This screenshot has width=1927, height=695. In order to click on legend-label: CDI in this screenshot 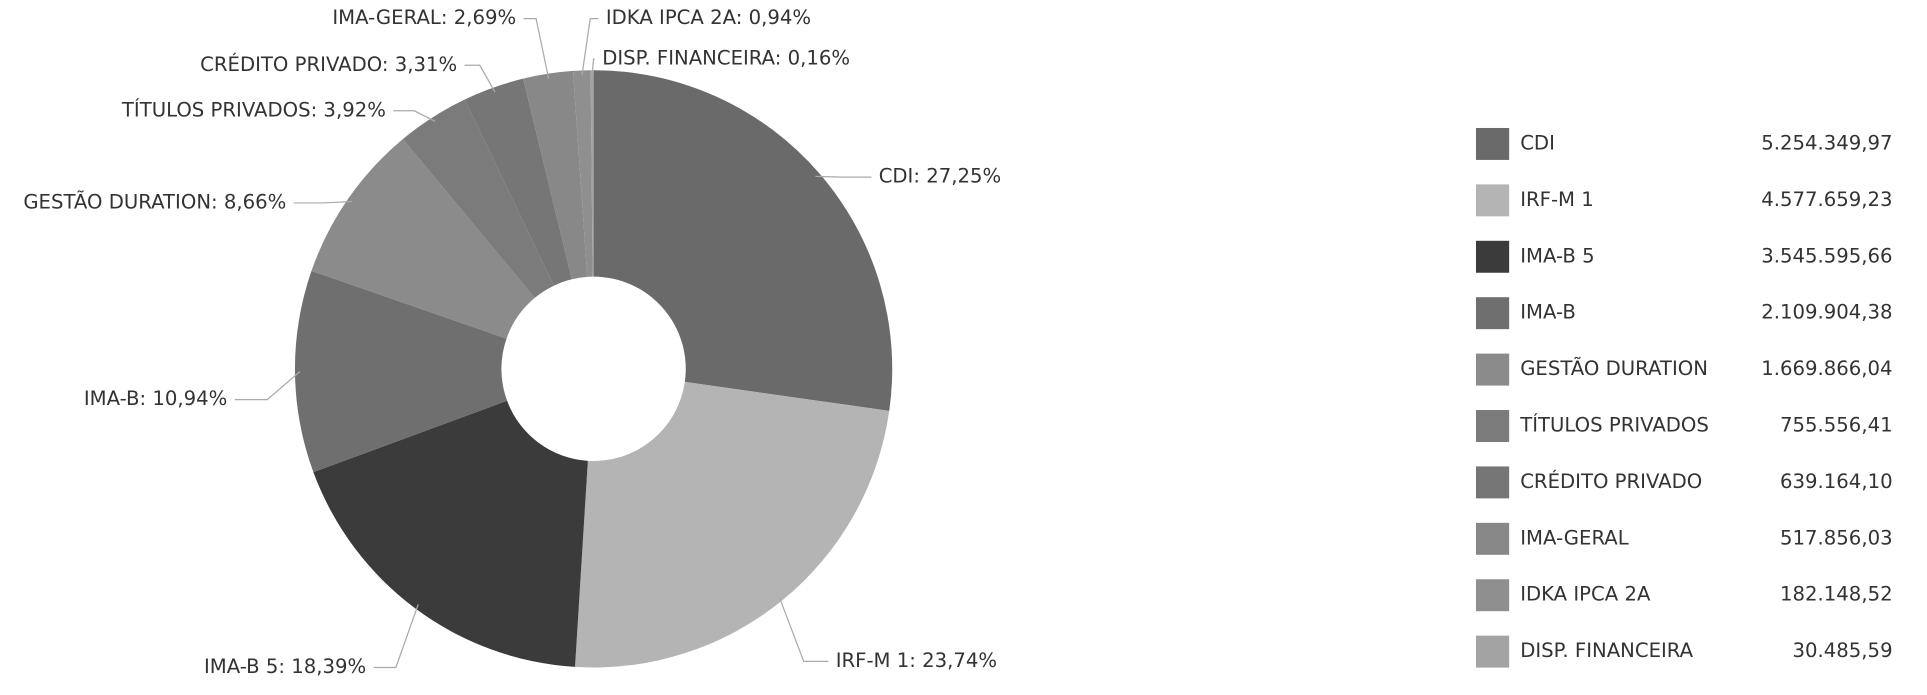, I will do `click(1537, 142)`.